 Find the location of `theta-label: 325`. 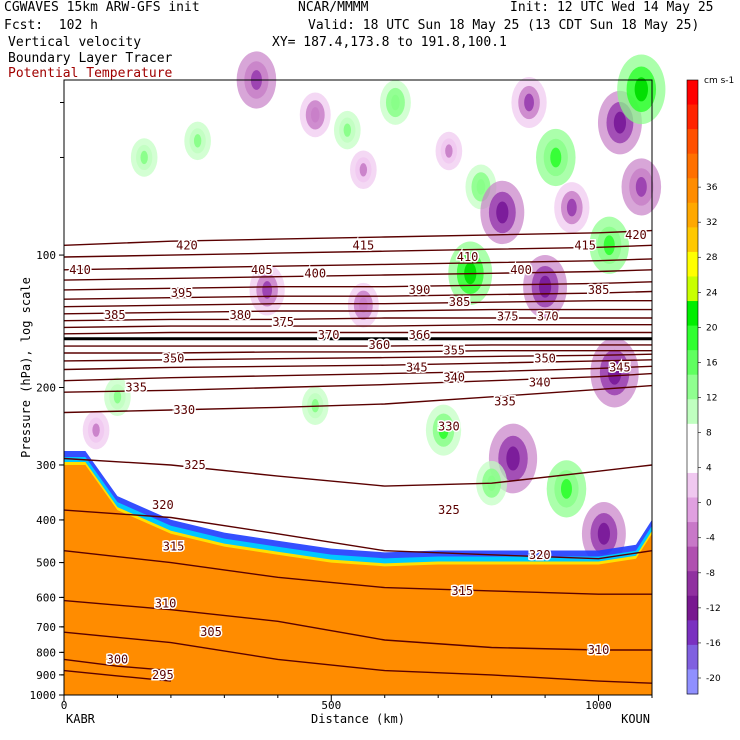

theta-label: 325 is located at coordinates (449, 510).